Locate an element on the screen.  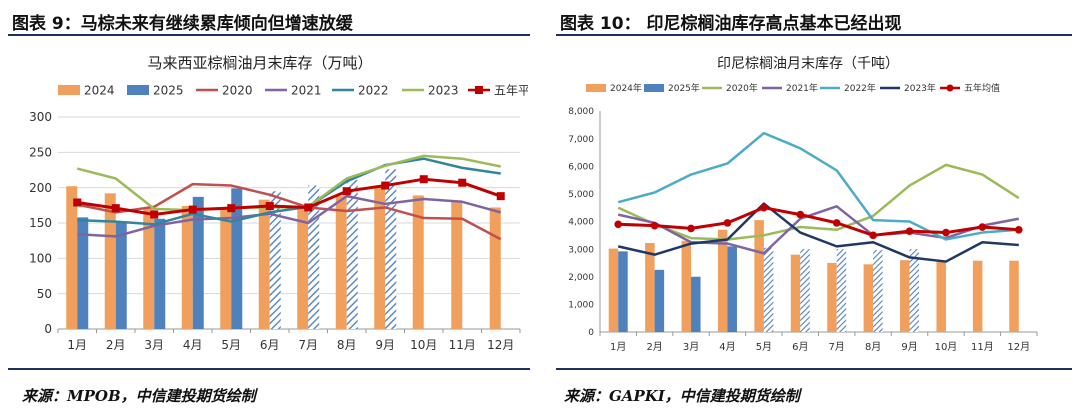
right-figure-title: 图表 10： 印尼棕榈油库存高点基本已经出现 is located at coordinates (731, 24).